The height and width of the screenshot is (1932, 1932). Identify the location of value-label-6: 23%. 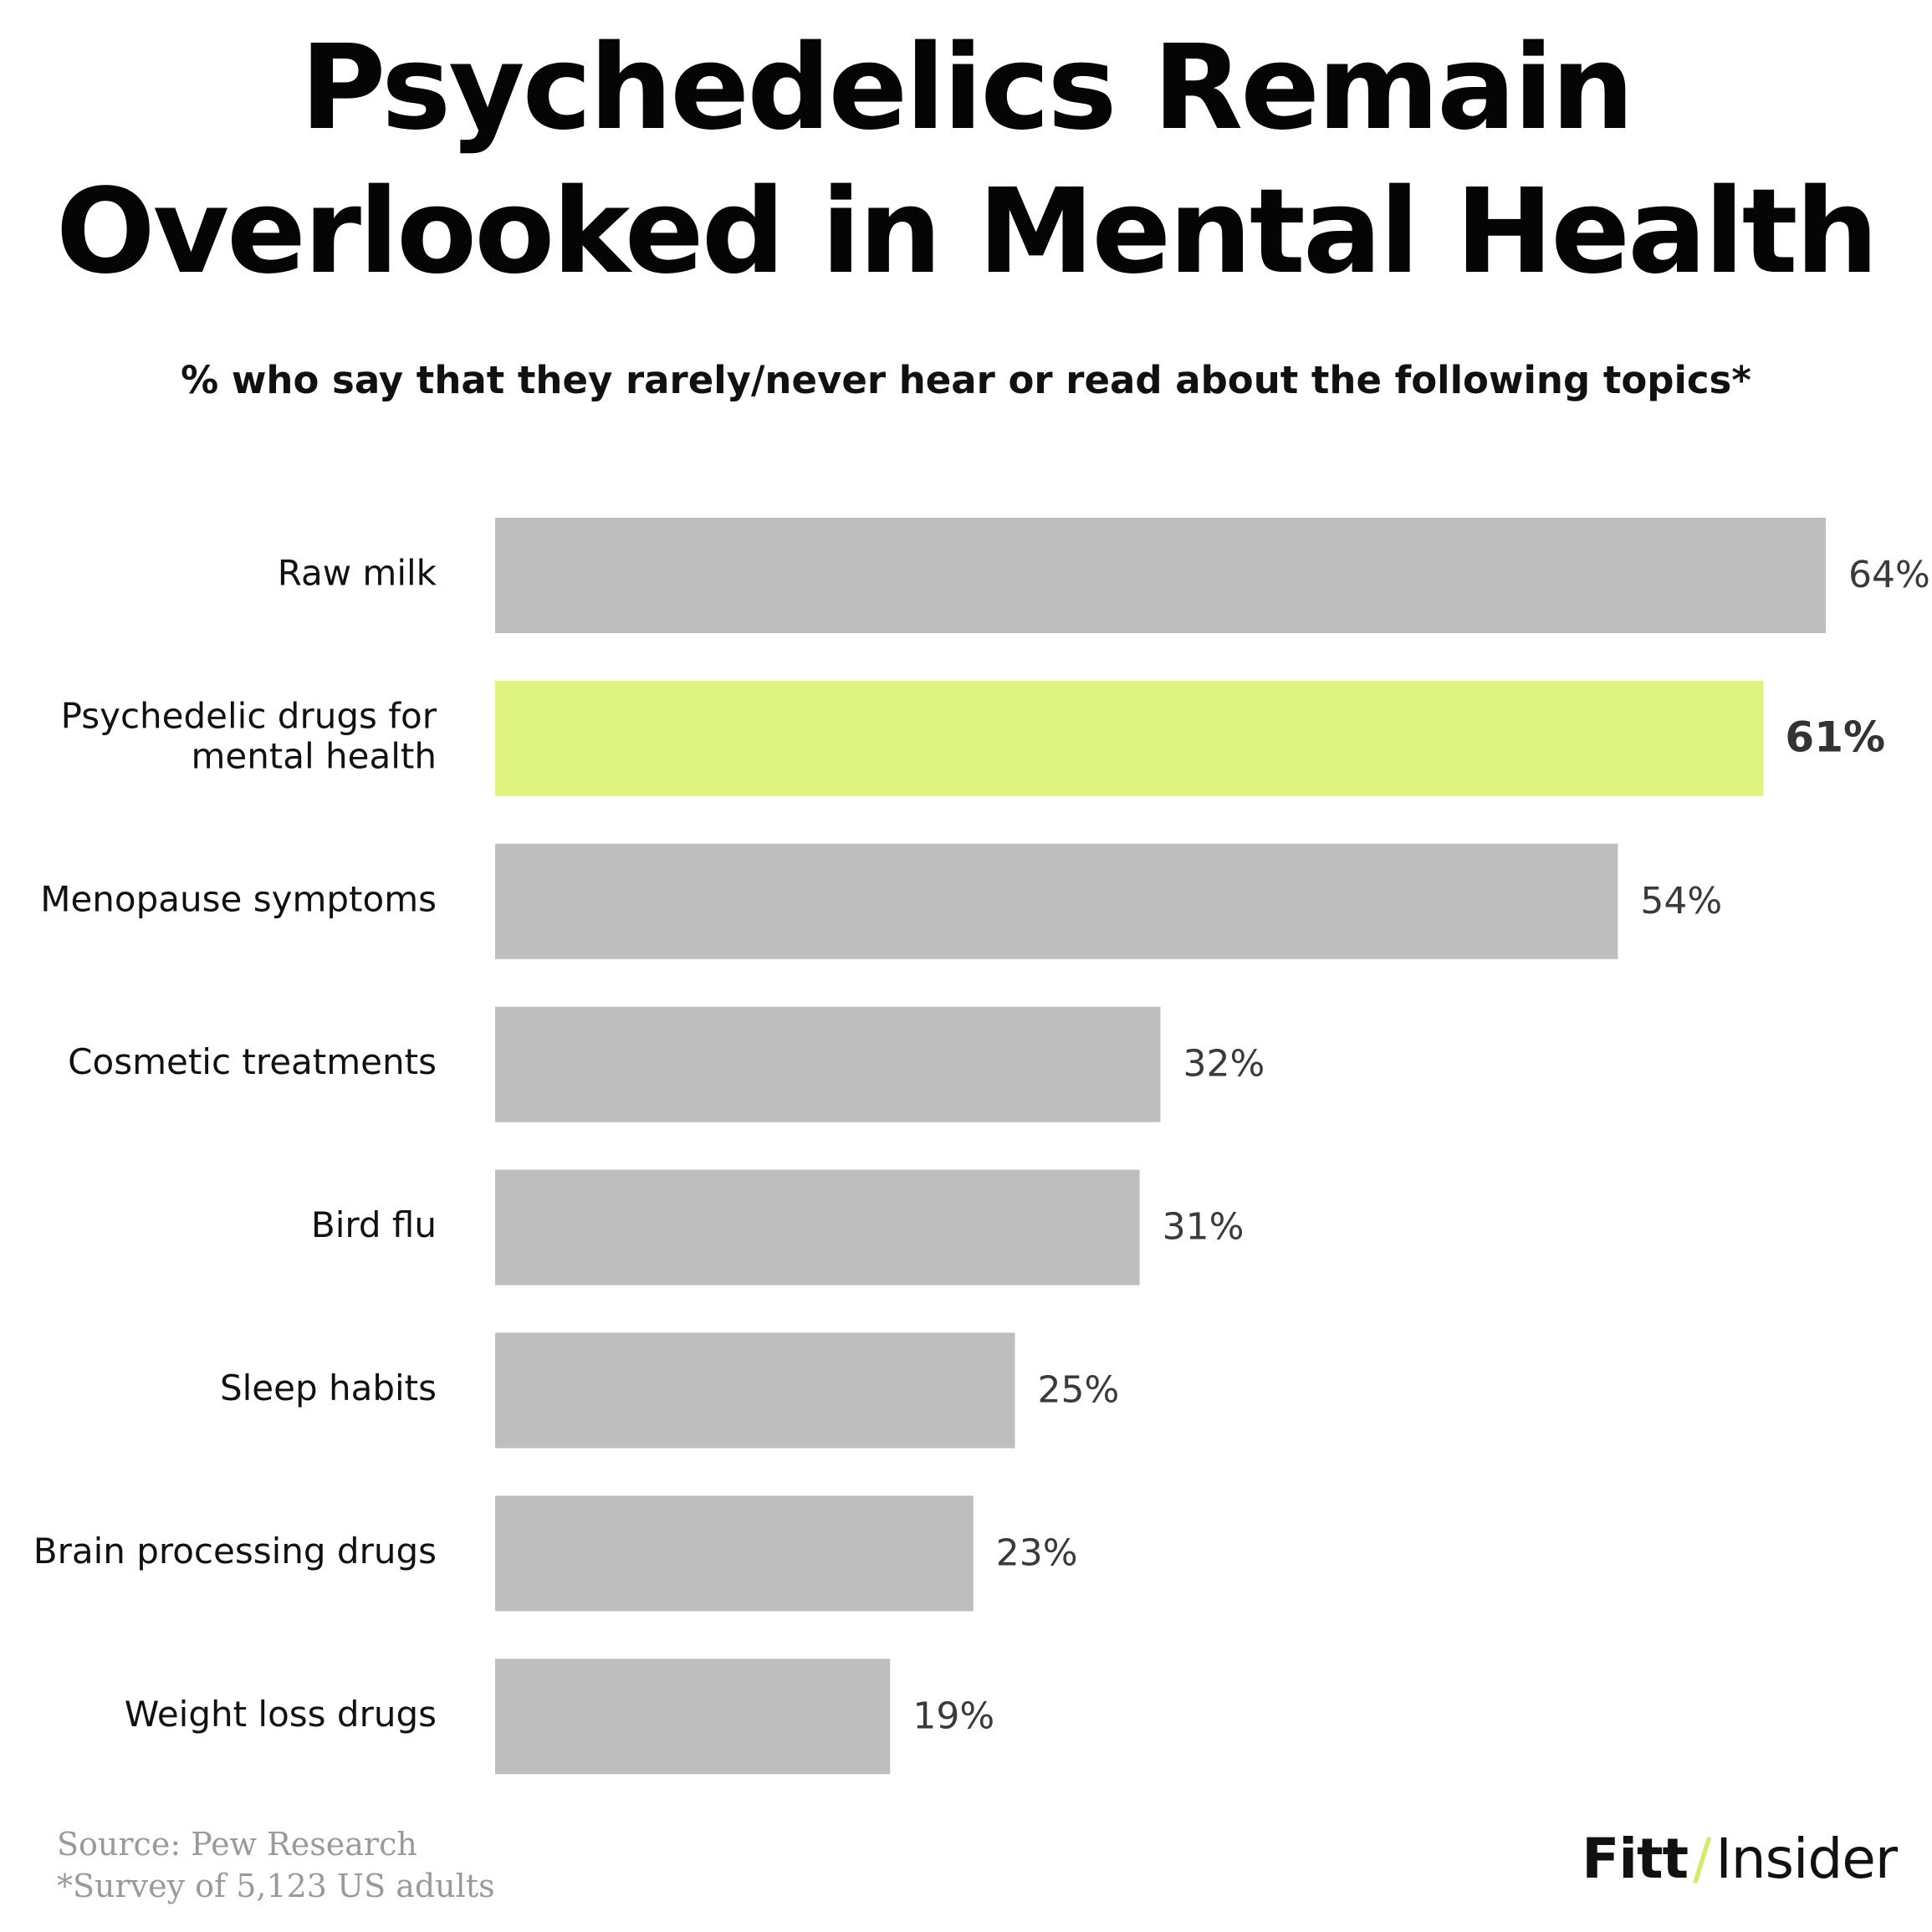
(1037, 1552).